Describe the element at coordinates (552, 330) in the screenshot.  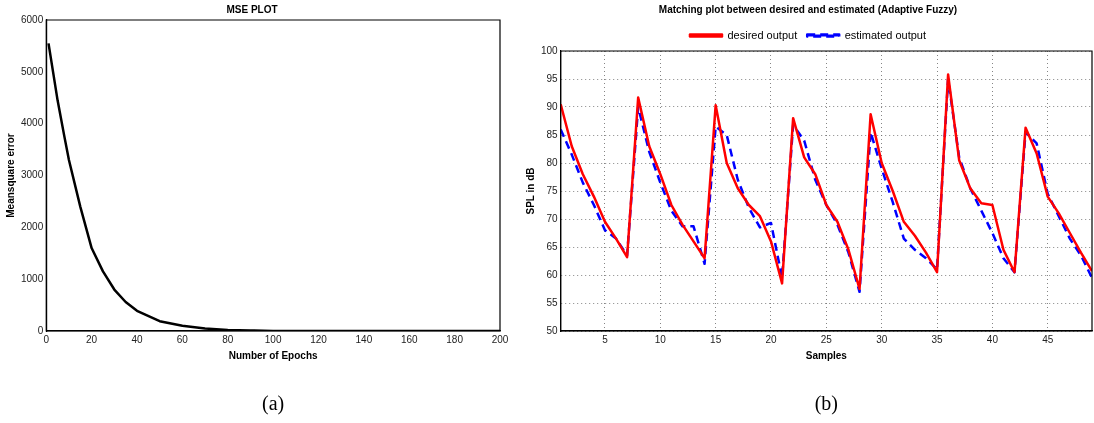
I see `y-tick-label: 50` at that location.